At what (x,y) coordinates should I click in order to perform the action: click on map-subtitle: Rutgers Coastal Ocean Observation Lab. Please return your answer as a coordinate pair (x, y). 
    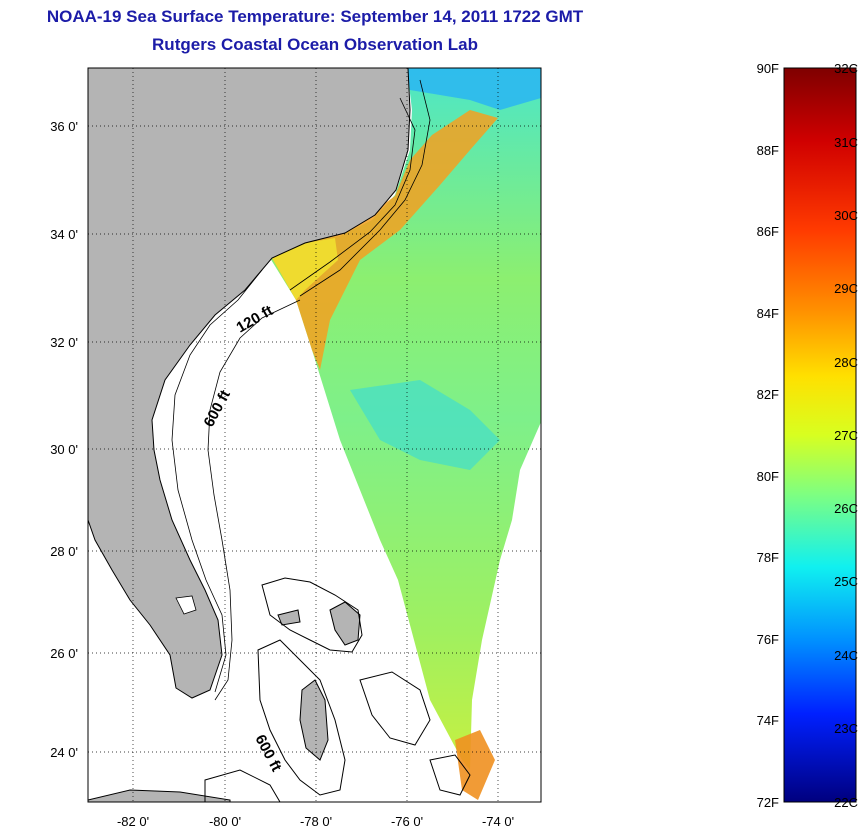
    Looking at the image, I should click on (315, 44).